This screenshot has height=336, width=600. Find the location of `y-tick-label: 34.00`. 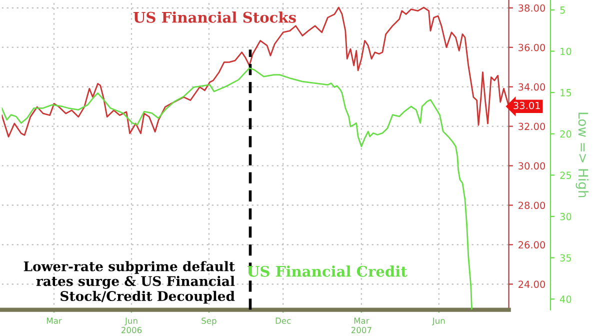

y-tick-label: 34.00 is located at coordinates (532, 87).